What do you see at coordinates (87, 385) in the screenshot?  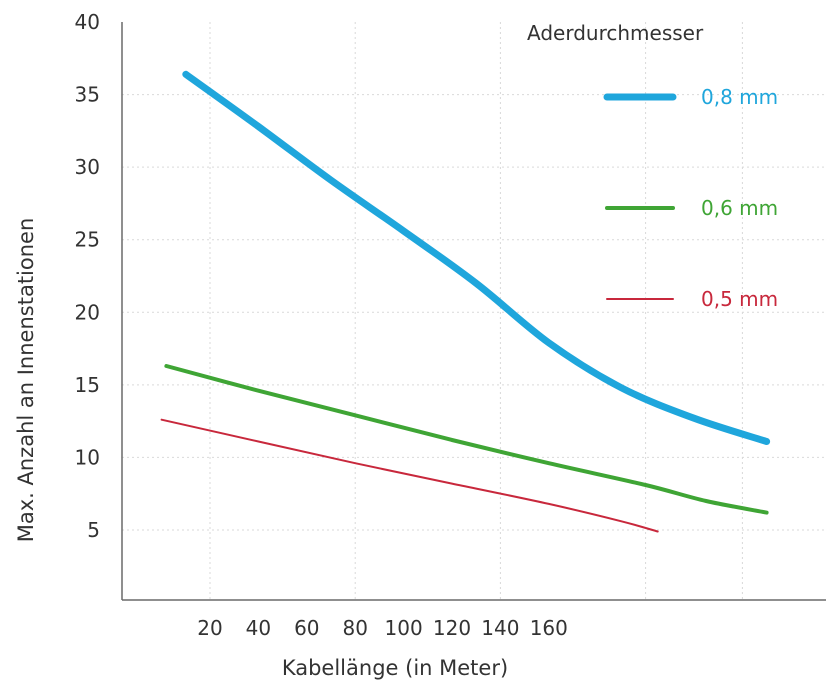 I see `y-tick-label: 15` at bounding box center [87, 385].